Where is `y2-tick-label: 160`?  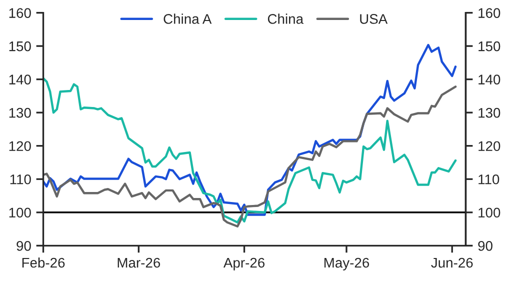 y2-tick-label: 160 is located at coordinates (489, 13).